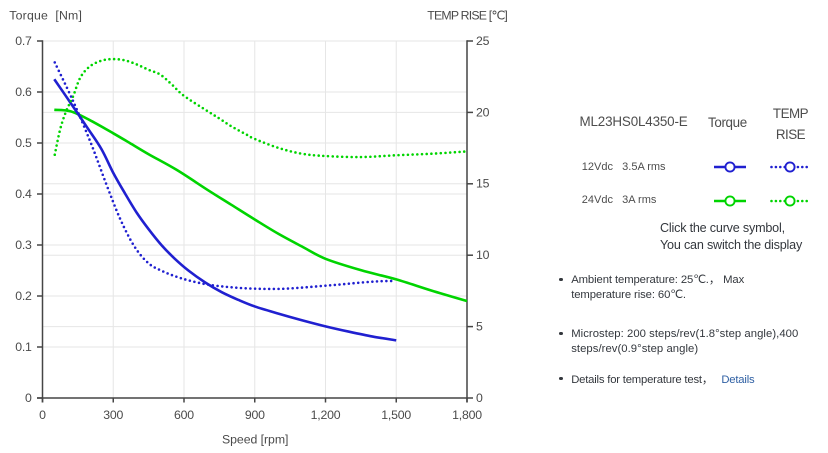 This screenshot has width=828, height=453. I want to click on svg-text: 0.4, so click(23, 194).